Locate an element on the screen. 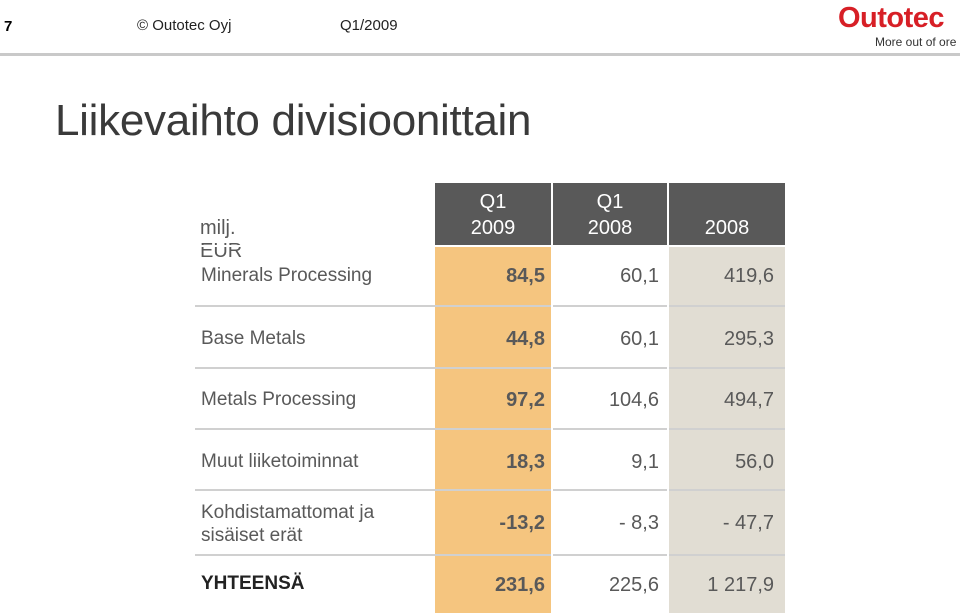  row-label: YHTEENSÄ is located at coordinates (253, 583).